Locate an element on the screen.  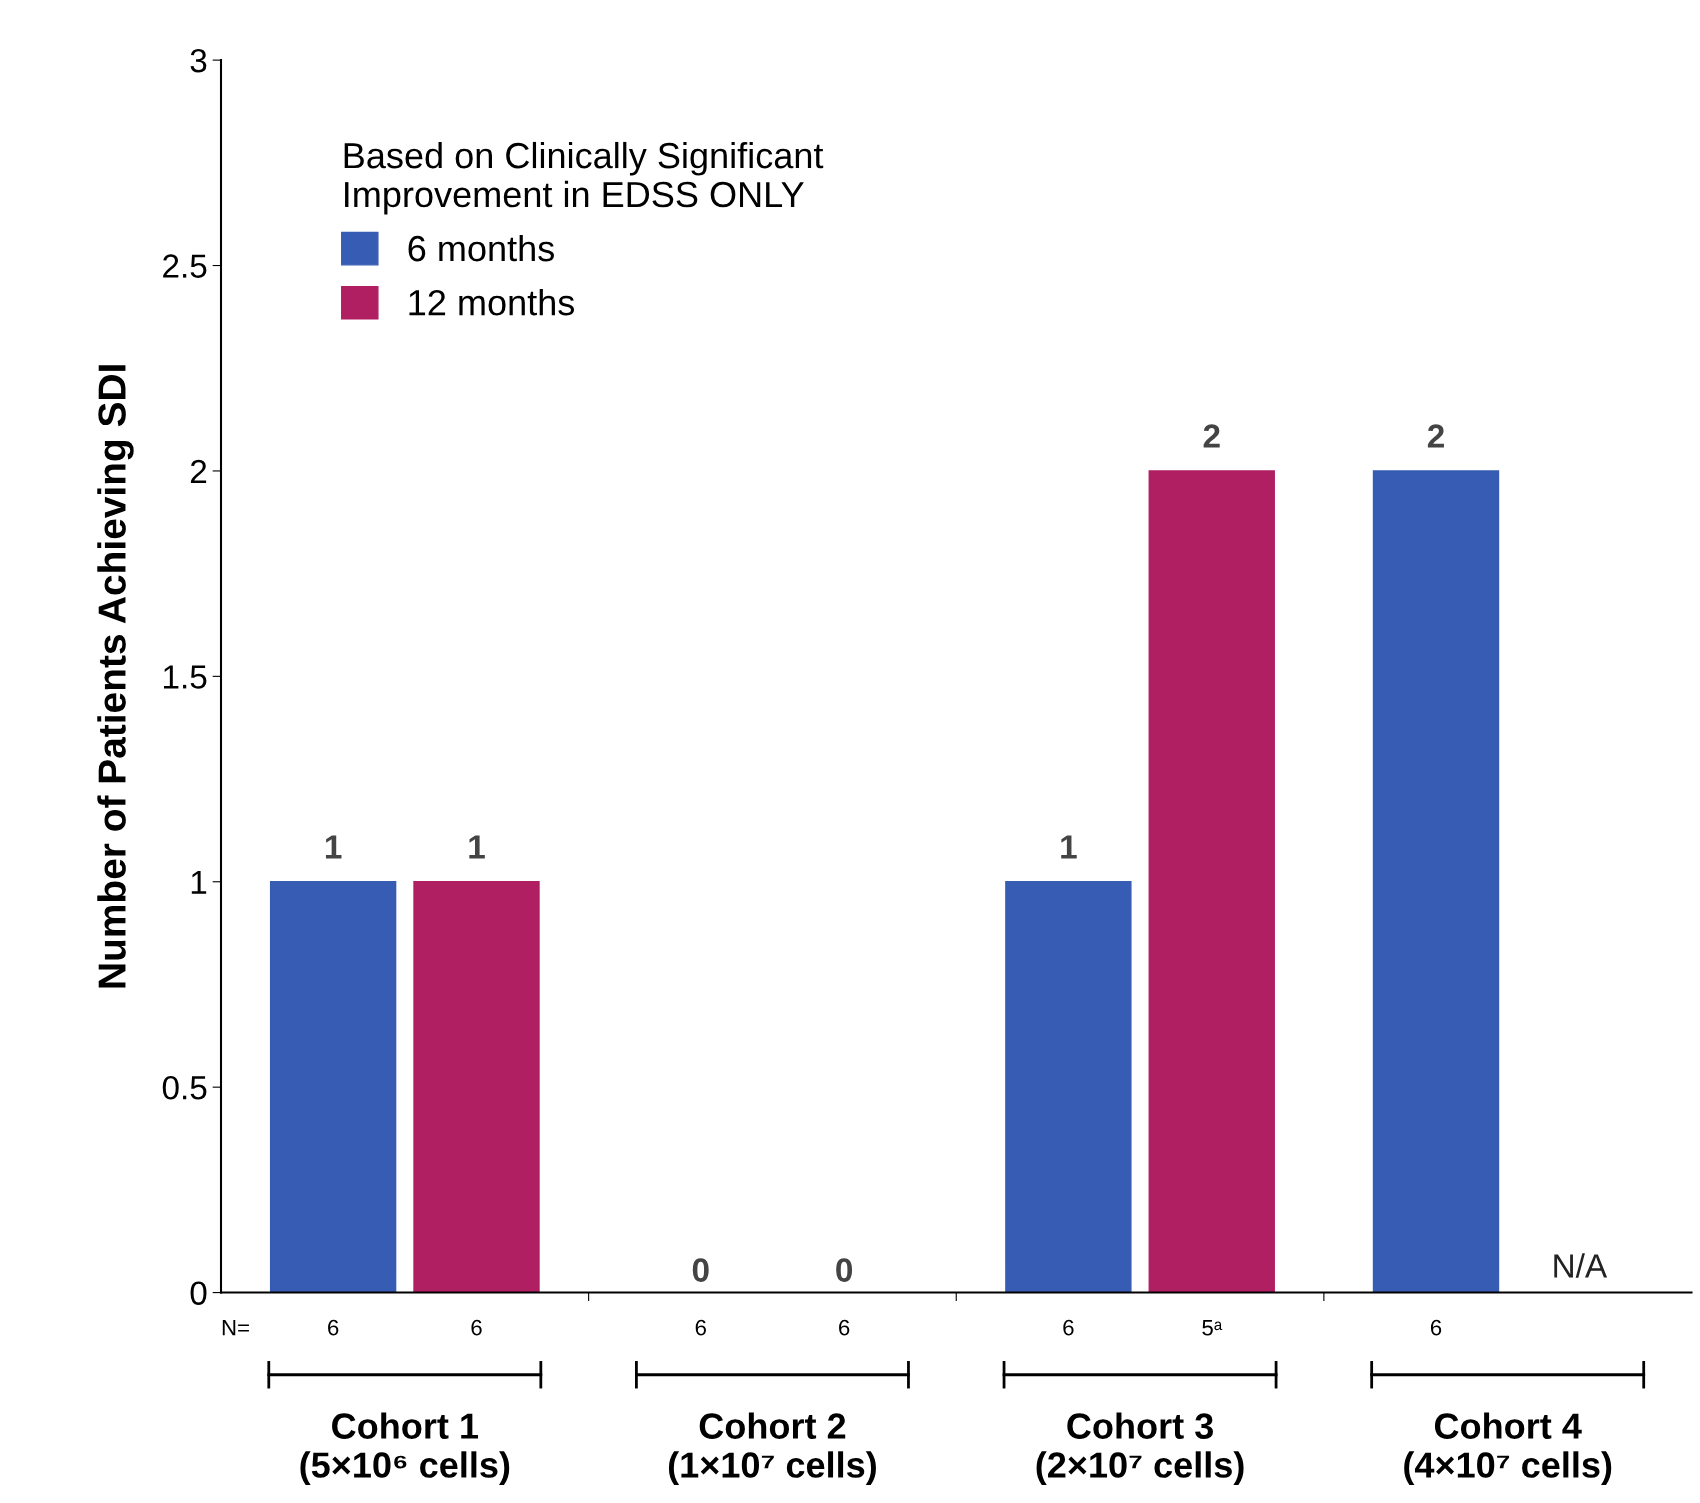
x-tick-label: Cohort 2 (1×10⁷ cells) is located at coordinates (772, 1448).